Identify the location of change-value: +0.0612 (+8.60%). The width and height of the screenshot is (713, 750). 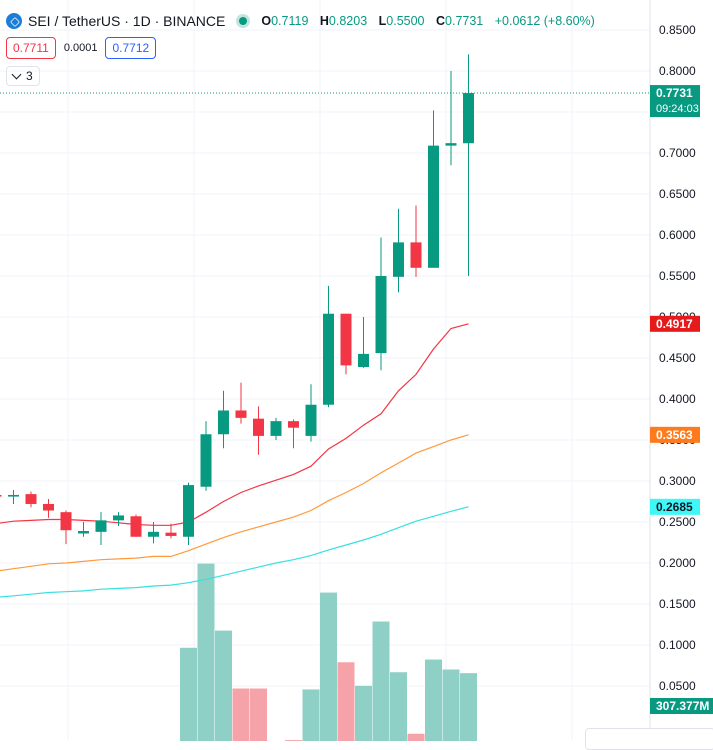
(544, 21).